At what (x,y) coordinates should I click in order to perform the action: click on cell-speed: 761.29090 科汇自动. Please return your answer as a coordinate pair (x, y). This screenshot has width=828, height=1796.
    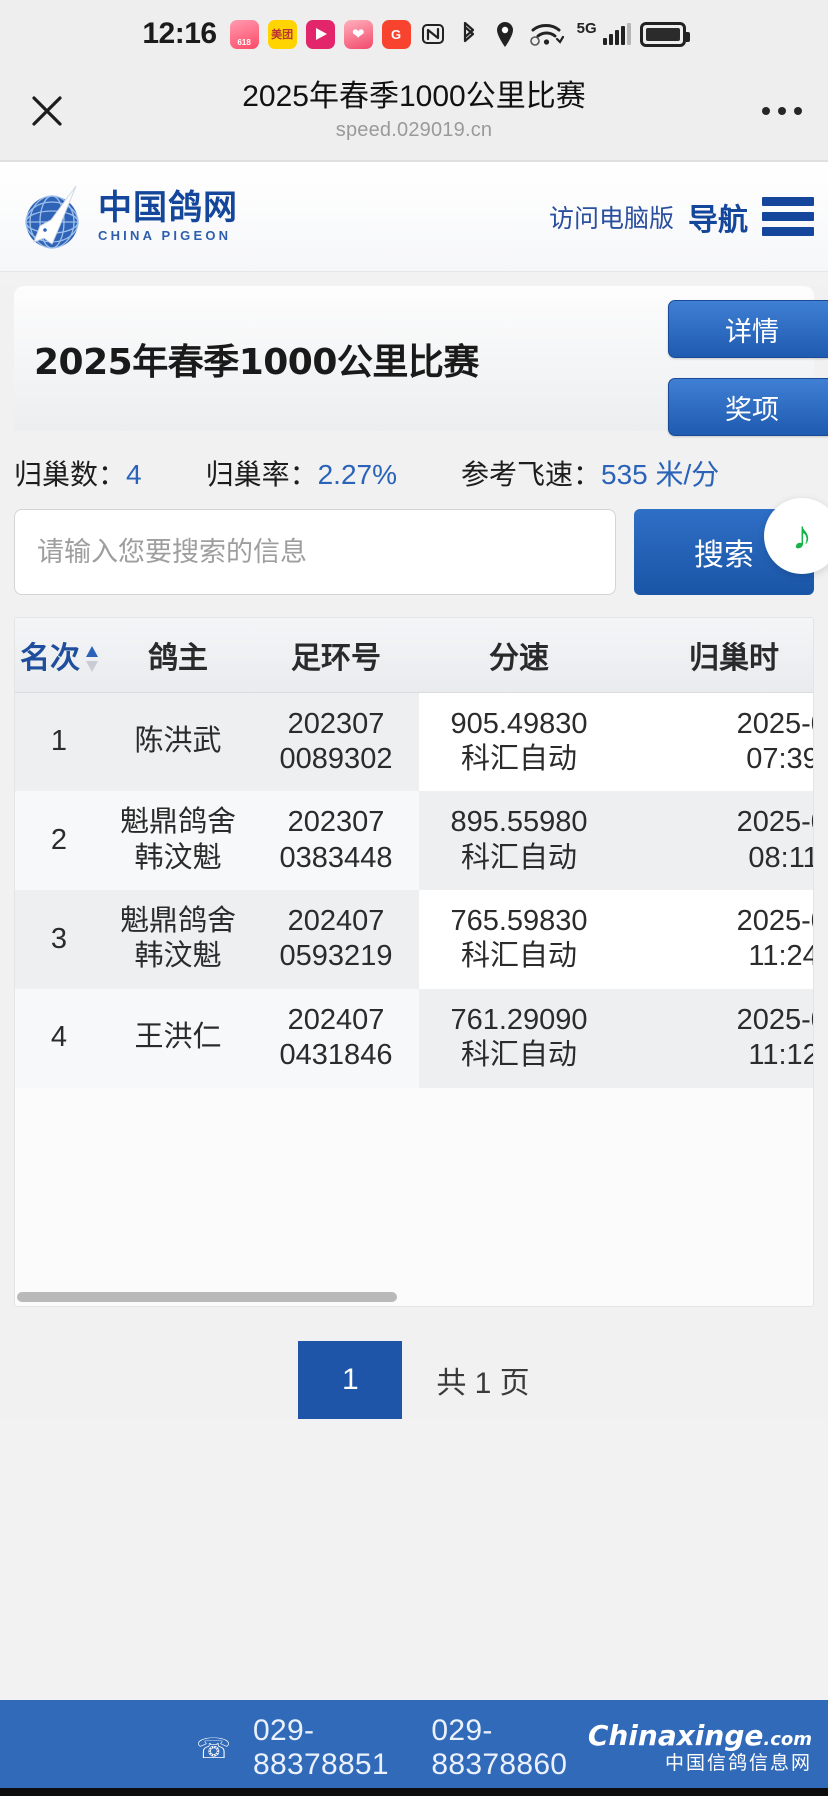
    Looking at the image, I should click on (519, 1038).